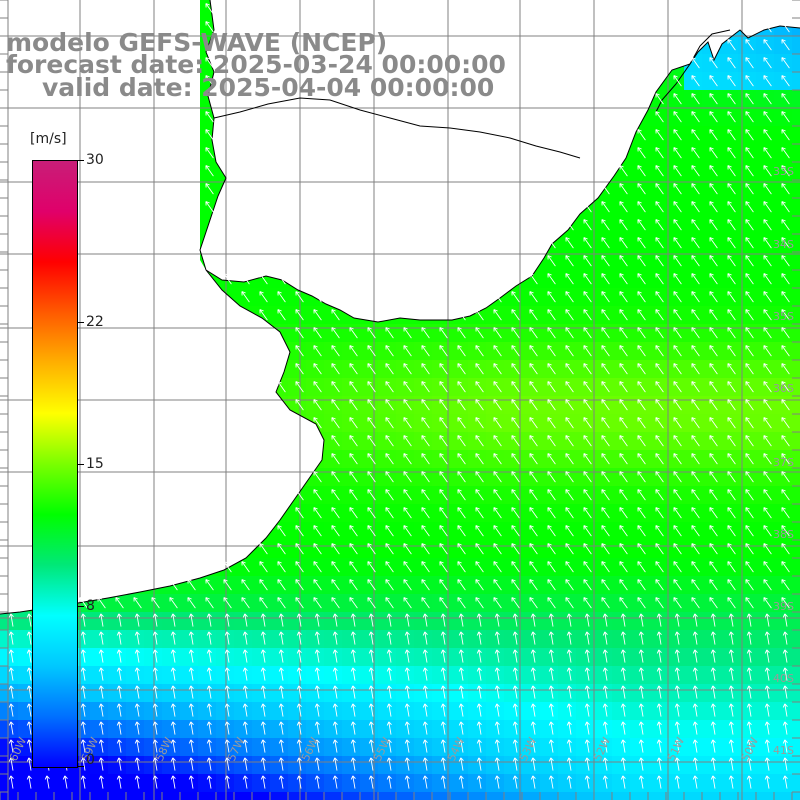 The width and height of the screenshot is (800, 800). I want to click on colorbar-tick-label: 15, so click(95, 464).